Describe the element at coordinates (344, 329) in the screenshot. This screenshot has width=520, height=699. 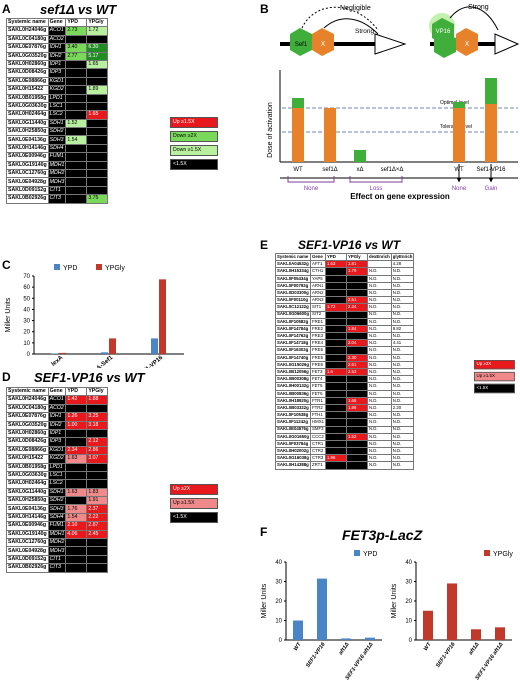
I see `table-row: SAKL0F14784g FRE2 1.84 N.D. 9.82` at that location.